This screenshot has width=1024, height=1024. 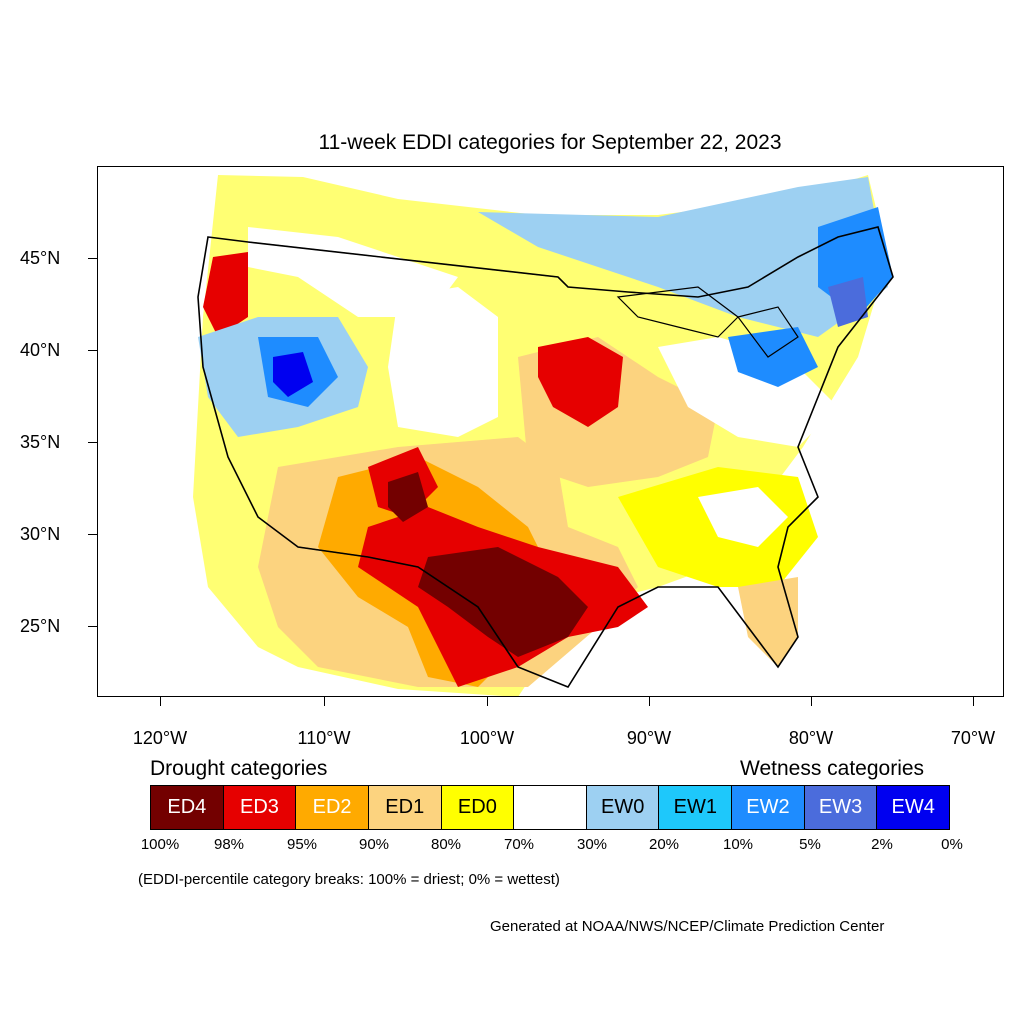 I want to click on lat-label-25n: 25°N, so click(x=40, y=626).